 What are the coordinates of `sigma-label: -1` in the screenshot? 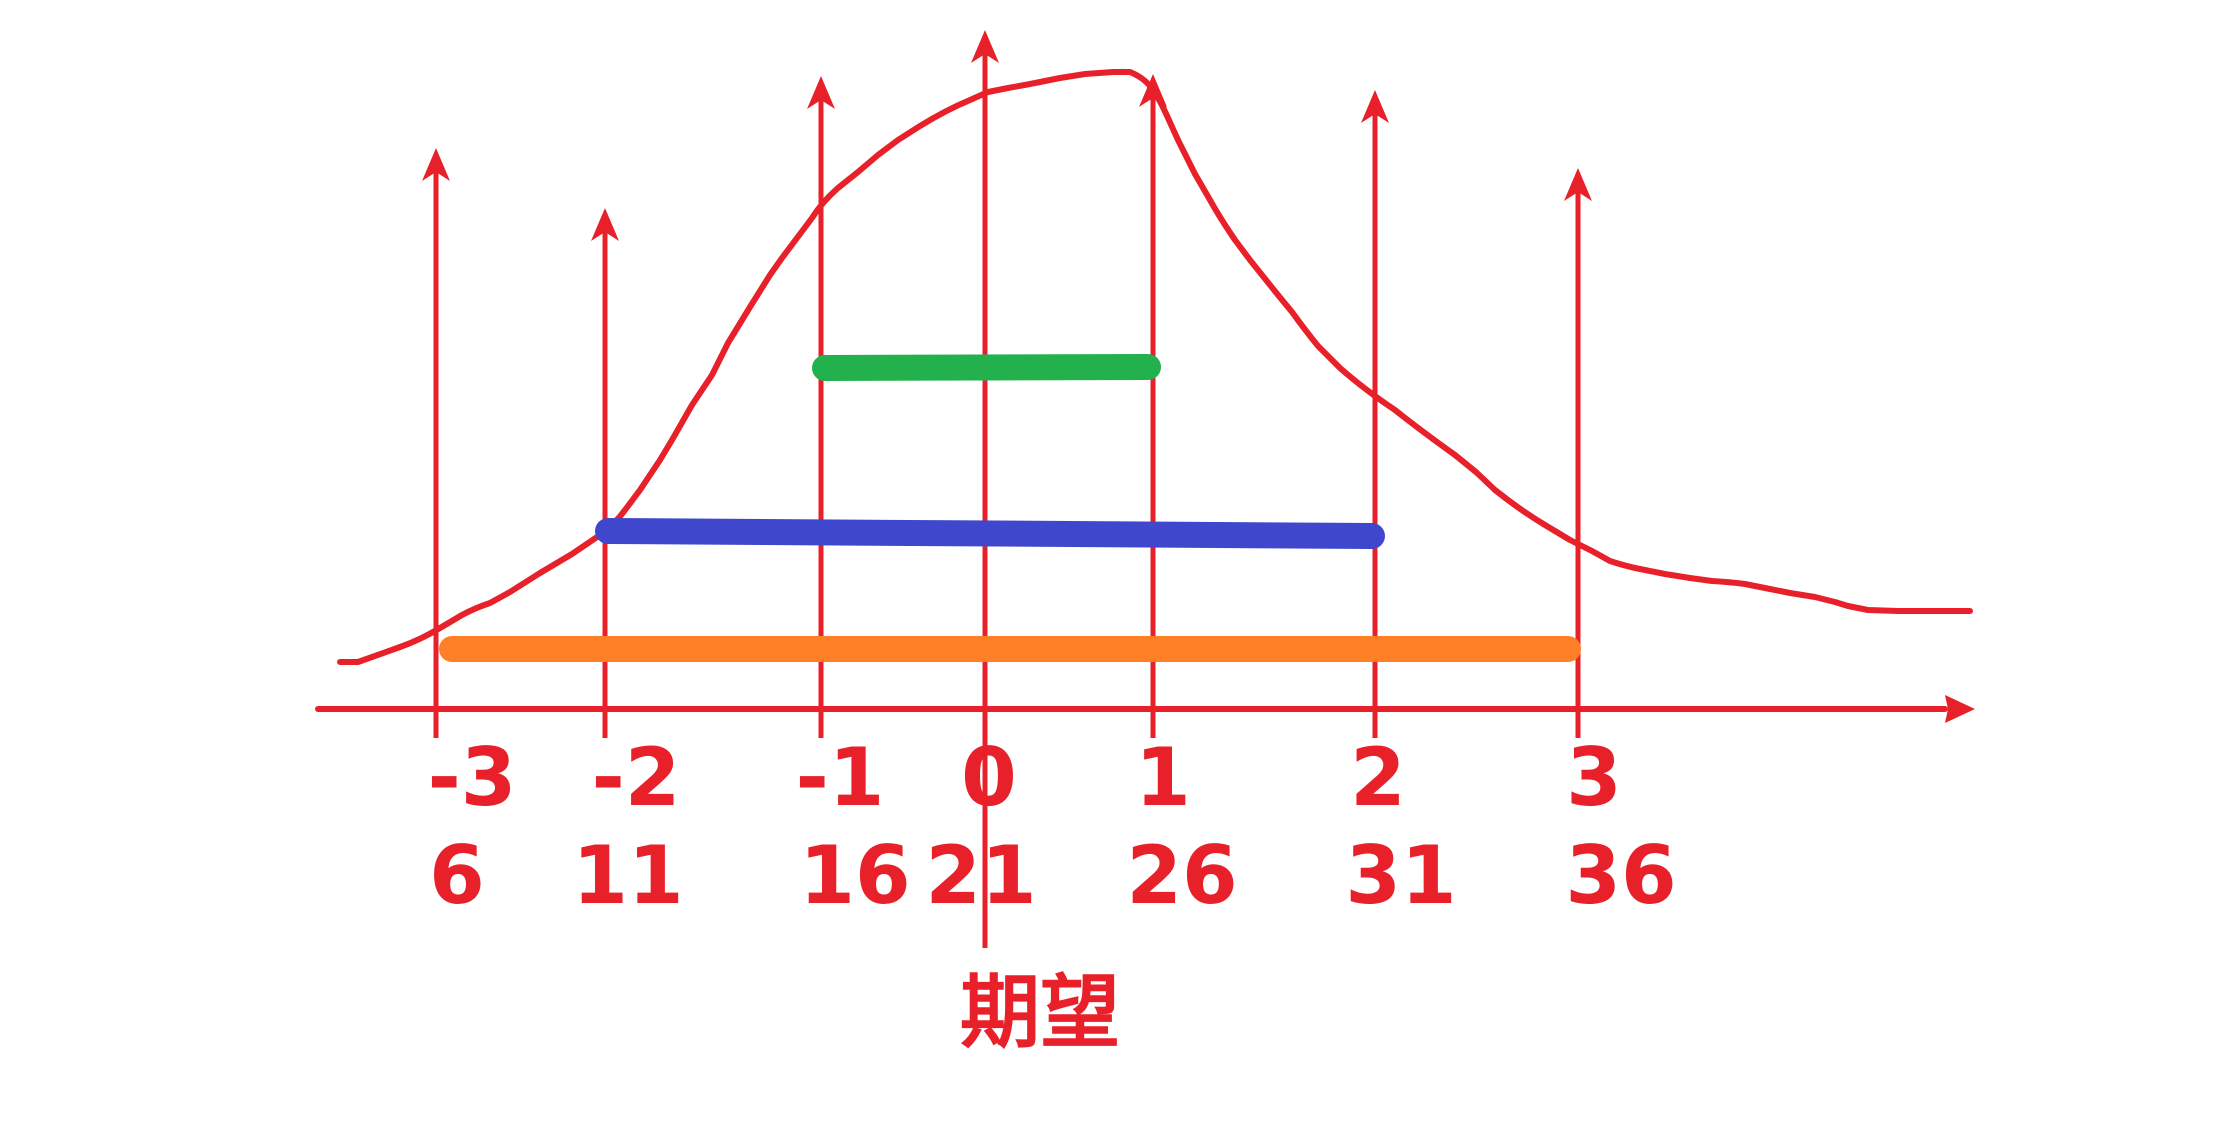 It's located at (840, 777).